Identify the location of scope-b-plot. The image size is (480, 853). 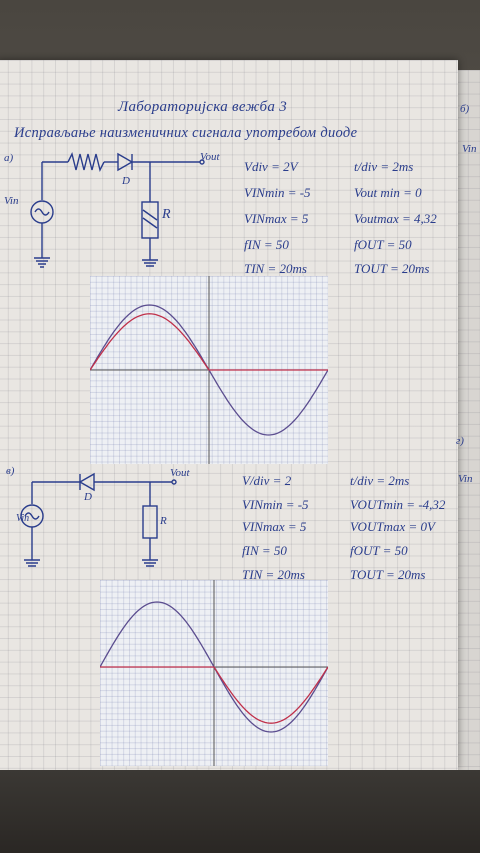
(214, 673).